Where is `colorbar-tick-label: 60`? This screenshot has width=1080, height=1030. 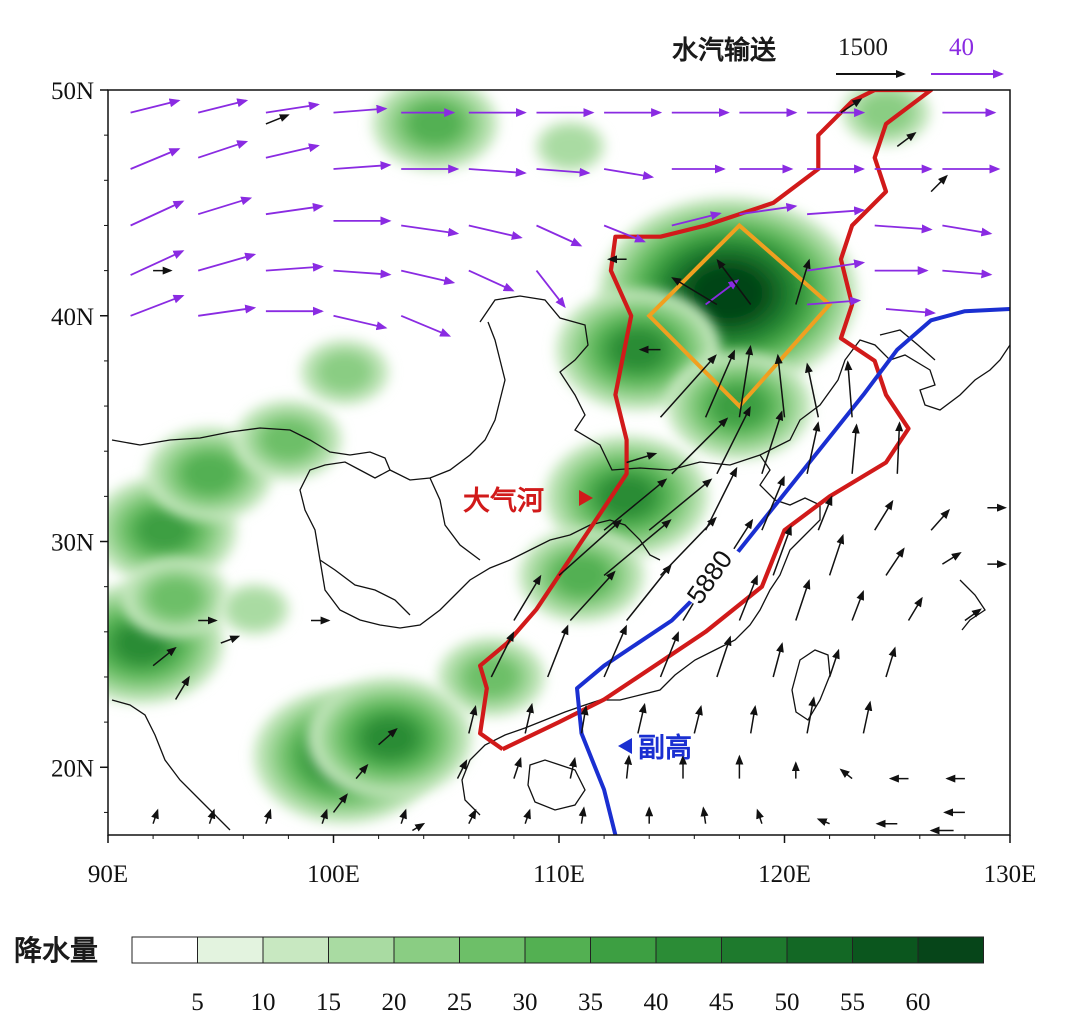
colorbar-tick-label: 60 is located at coordinates (918, 1002).